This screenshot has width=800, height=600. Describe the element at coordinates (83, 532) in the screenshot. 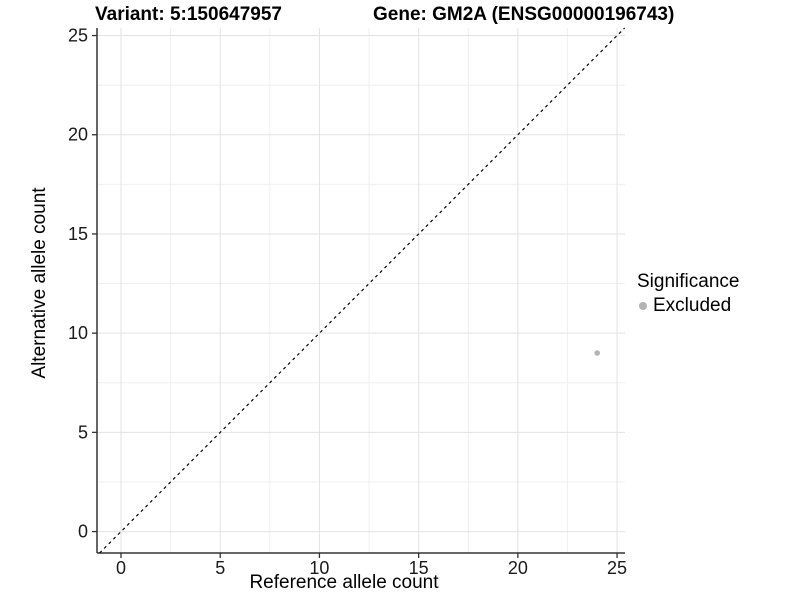

I see `y-tick-label: 0` at that location.